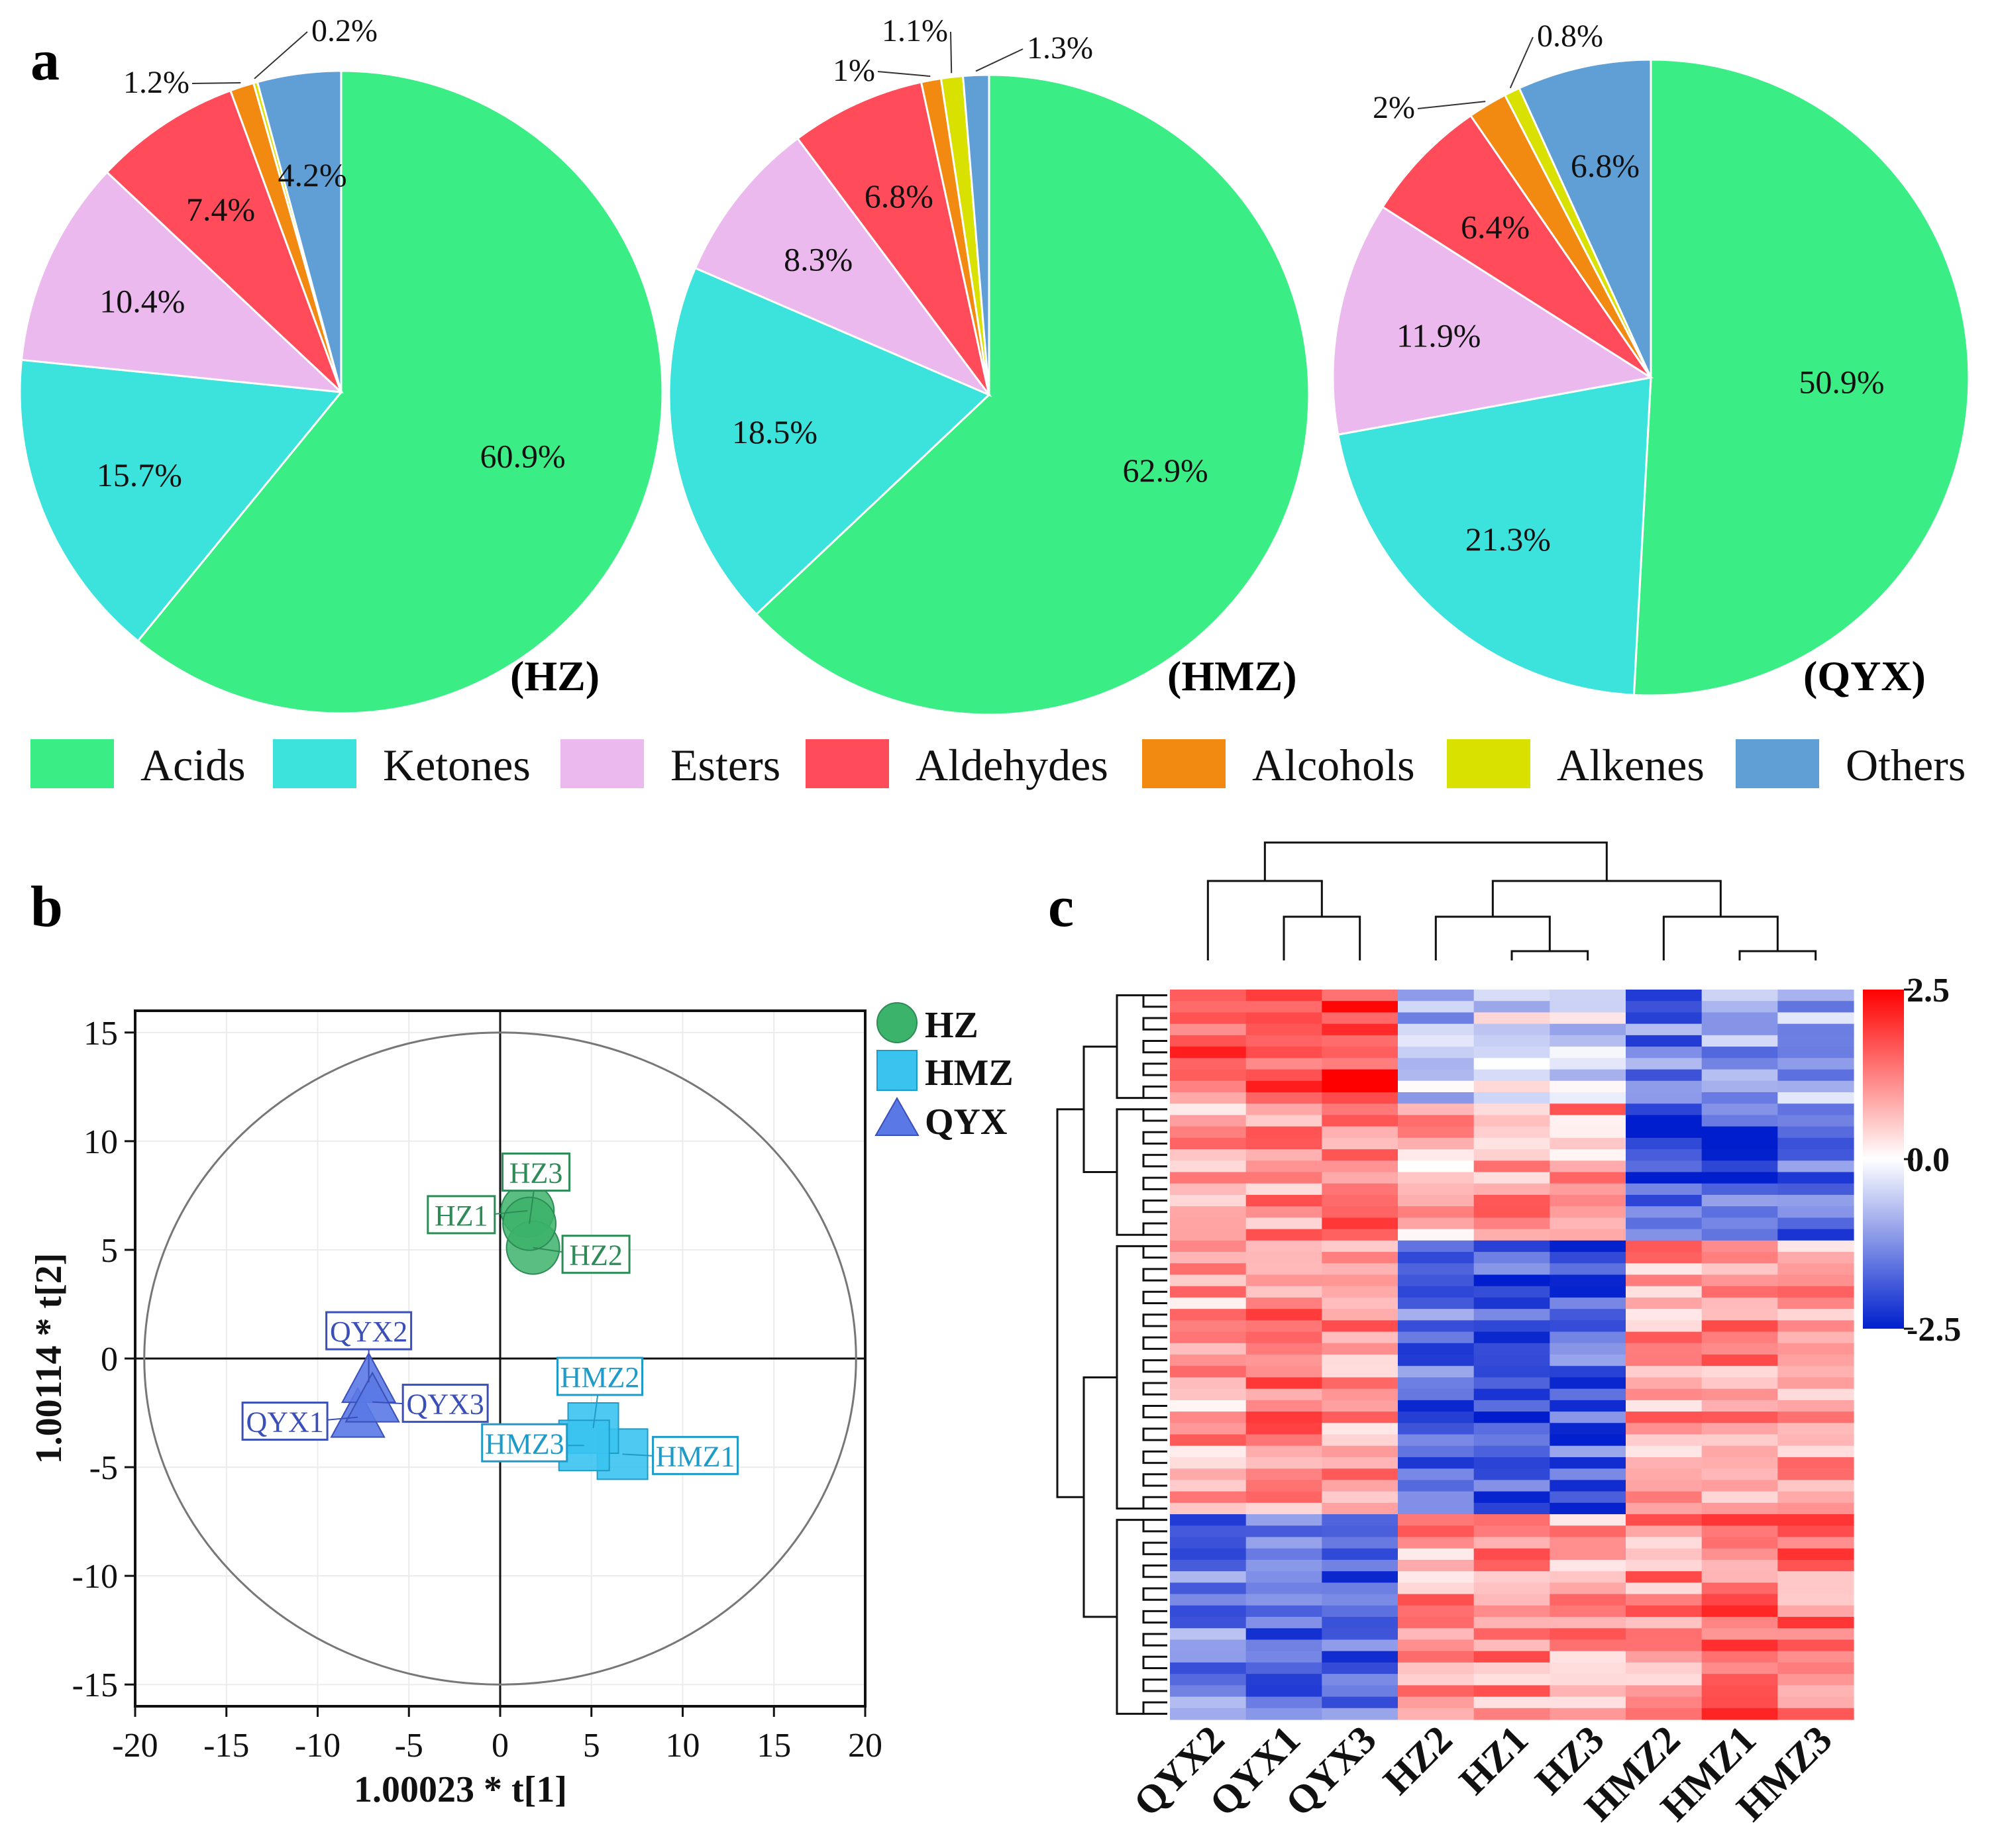 The height and width of the screenshot is (1848, 2002). Describe the element at coordinates (500, 1746) in the screenshot. I see `x-tick-label: 0` at that location.